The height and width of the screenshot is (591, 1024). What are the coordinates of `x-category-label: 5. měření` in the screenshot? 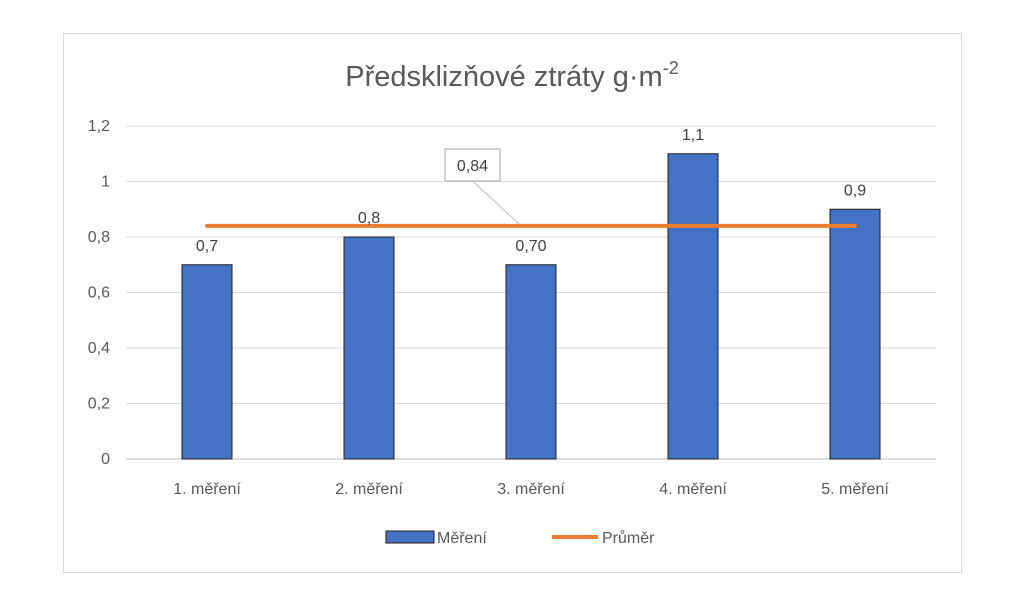 It's located at (855, 489).